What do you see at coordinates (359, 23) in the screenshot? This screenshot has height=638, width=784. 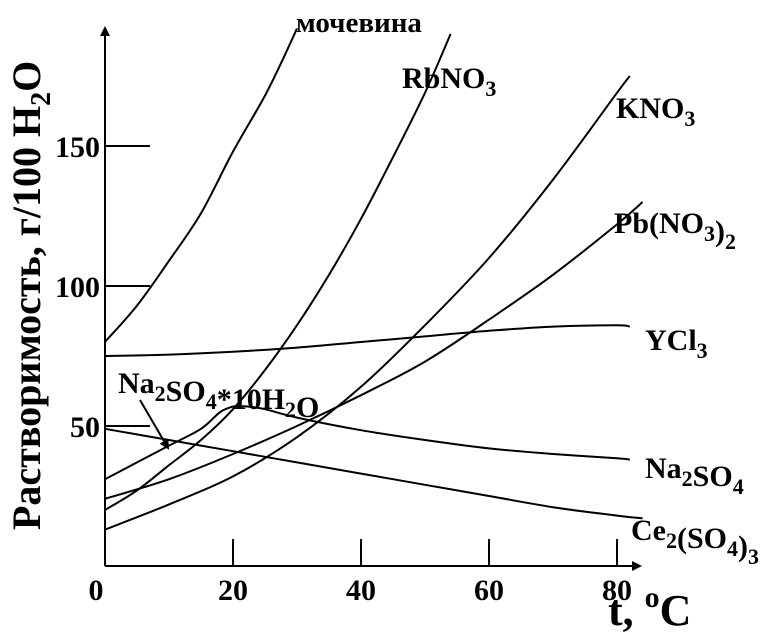 I see `series-label-мочевина: мочевина` at bounding box center [359, 23].